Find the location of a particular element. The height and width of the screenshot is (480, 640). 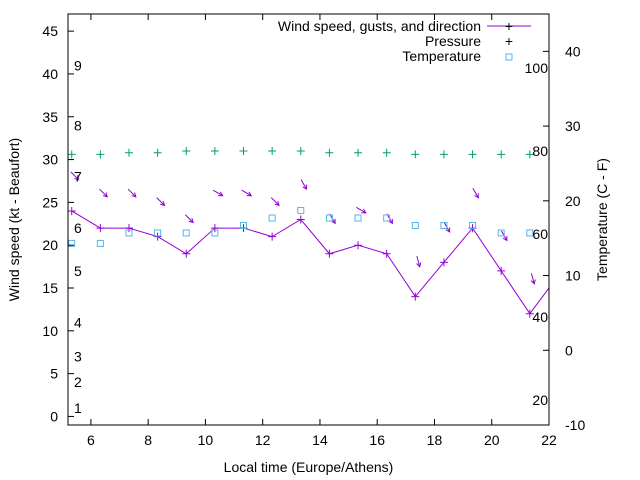

x-tick-label: 10 is located at coordinates (206, 440).